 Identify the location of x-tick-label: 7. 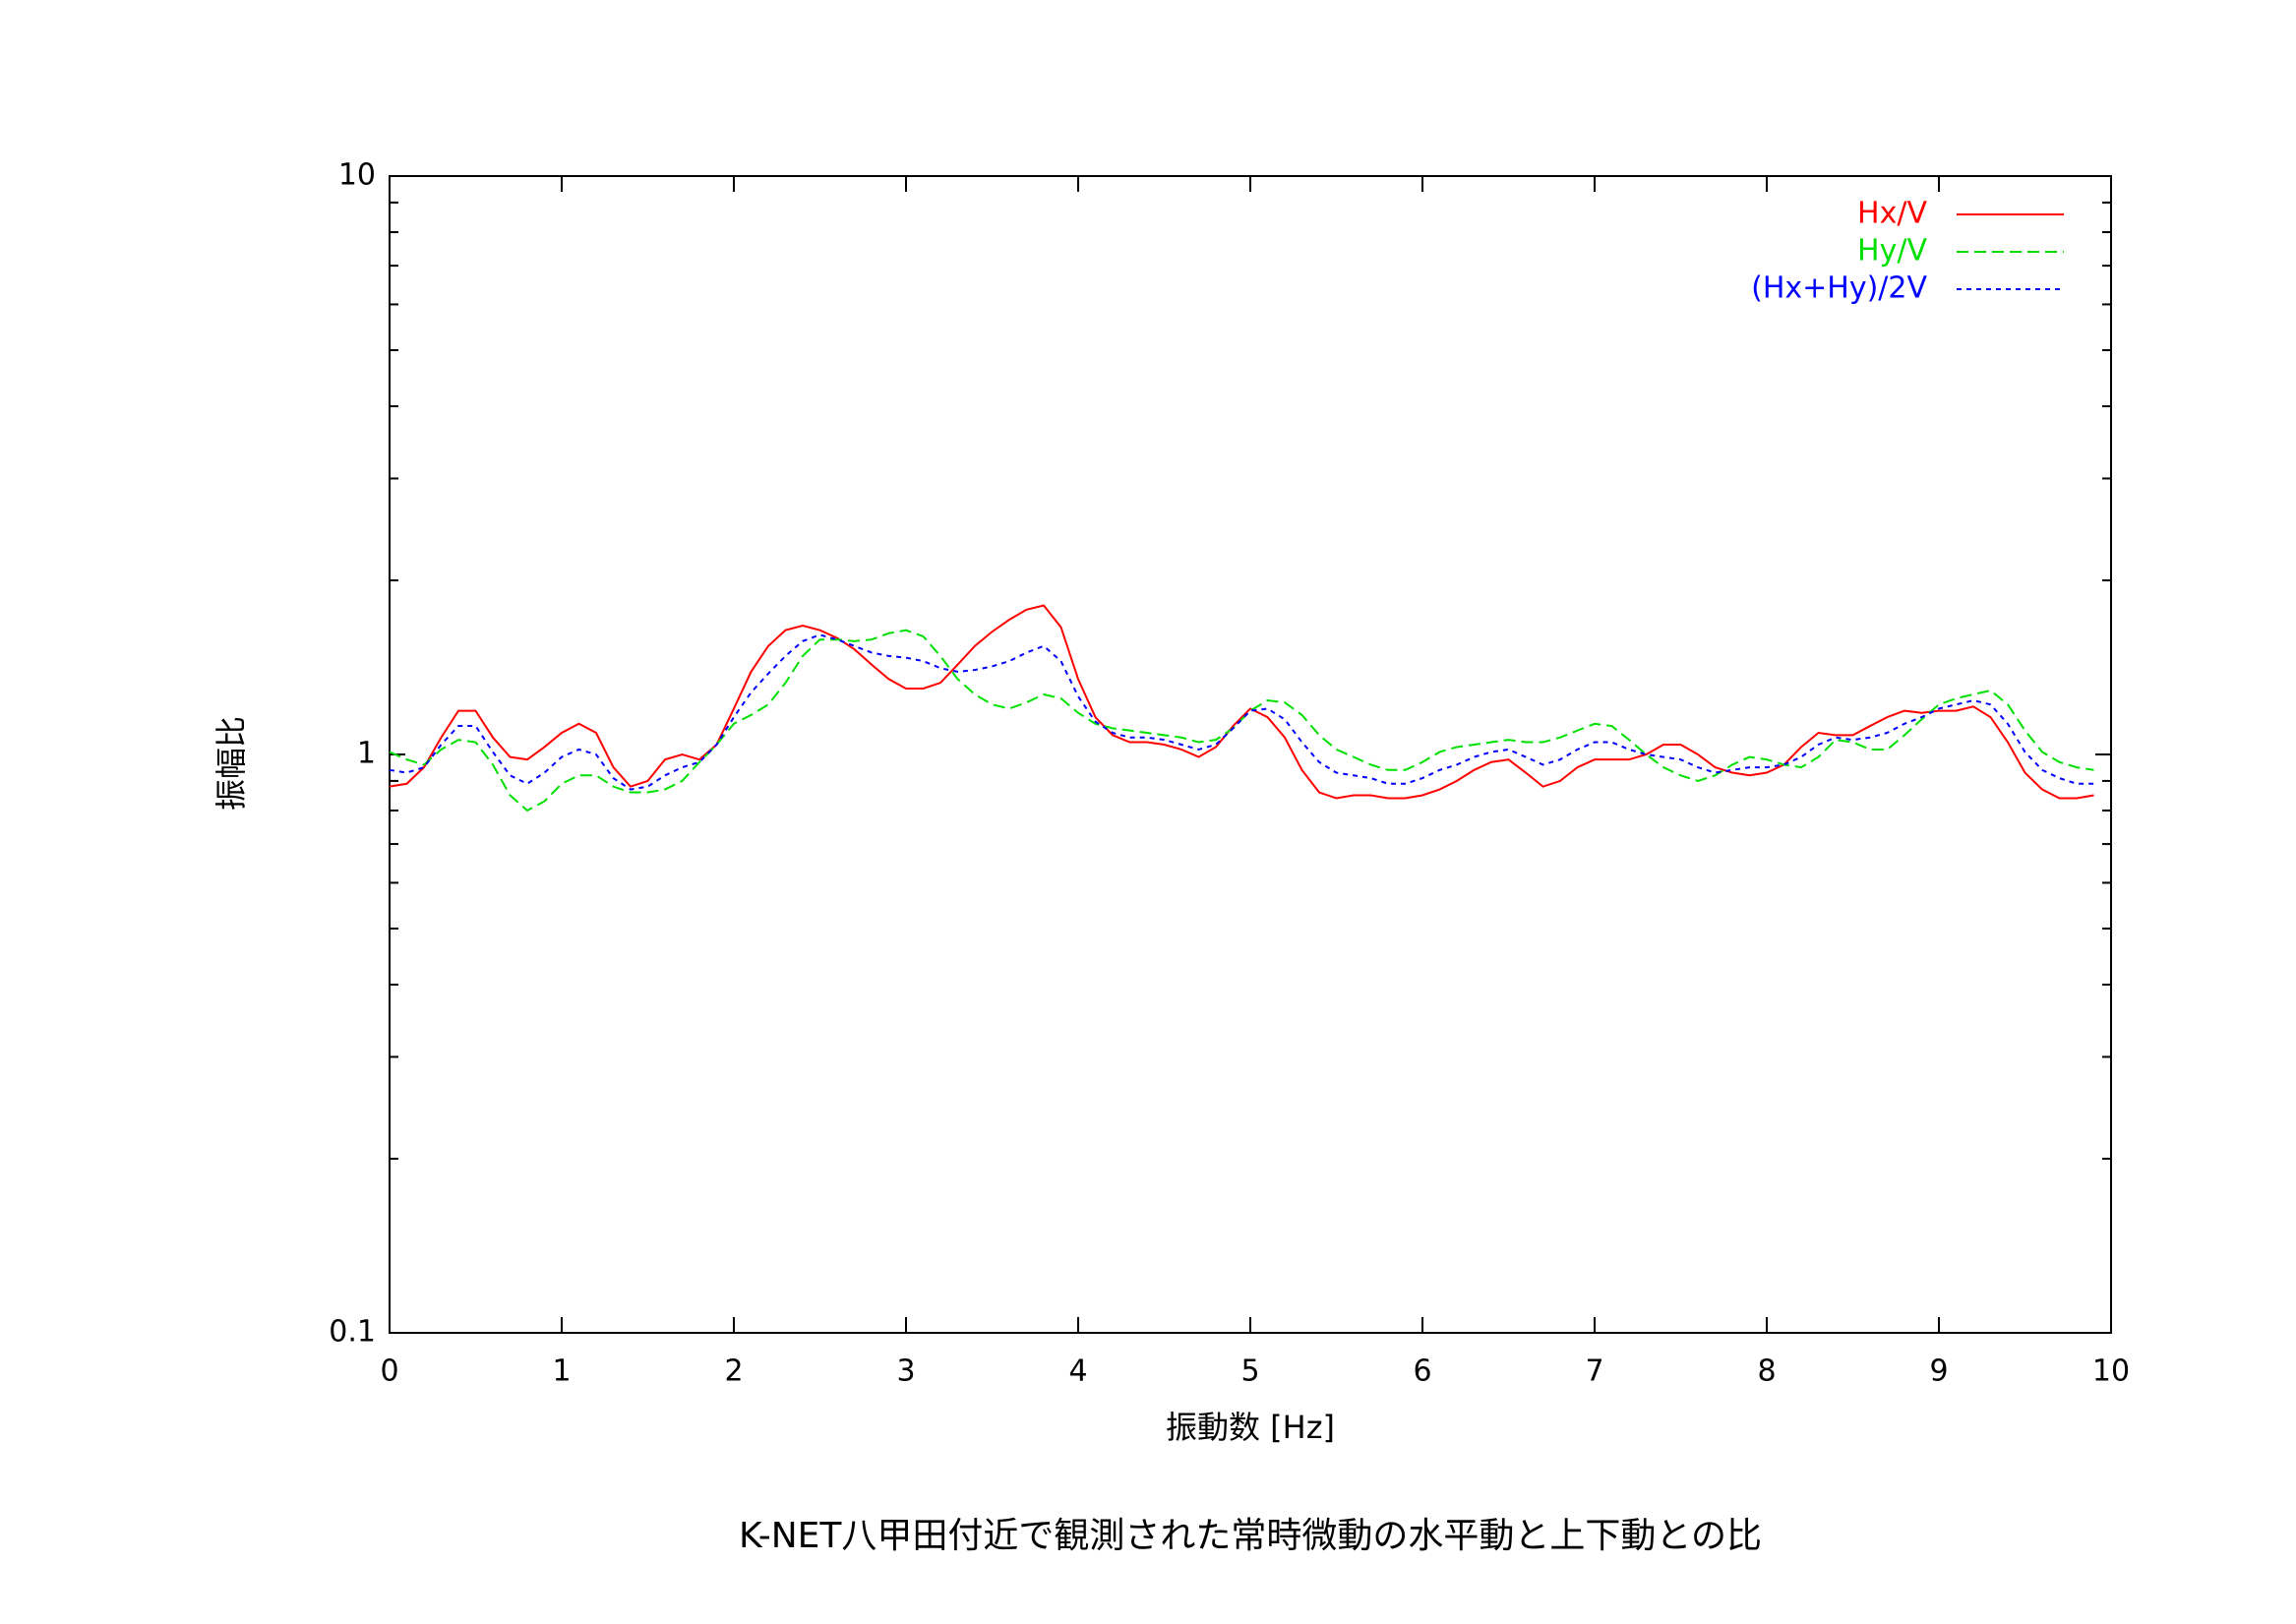
(1594, 1371).